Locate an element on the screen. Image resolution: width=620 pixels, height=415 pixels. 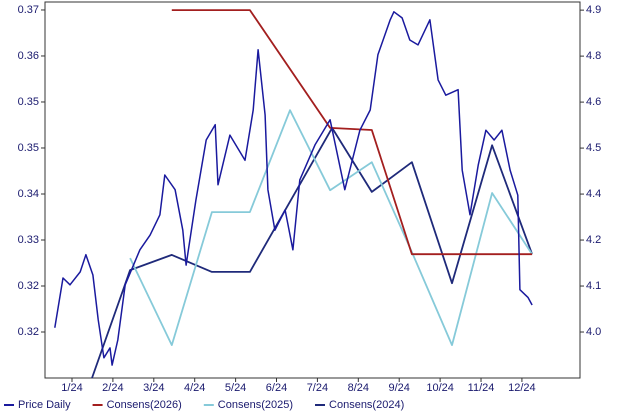
legend-label: Consens(2024) is located at coordinates (366, 405).